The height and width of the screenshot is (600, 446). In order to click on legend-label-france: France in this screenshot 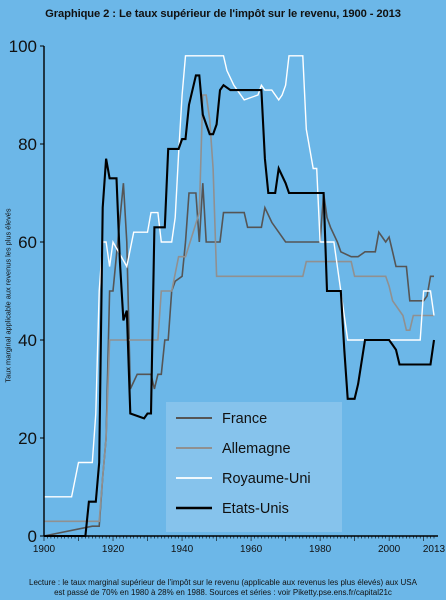, I will do `click(244, 419)`.